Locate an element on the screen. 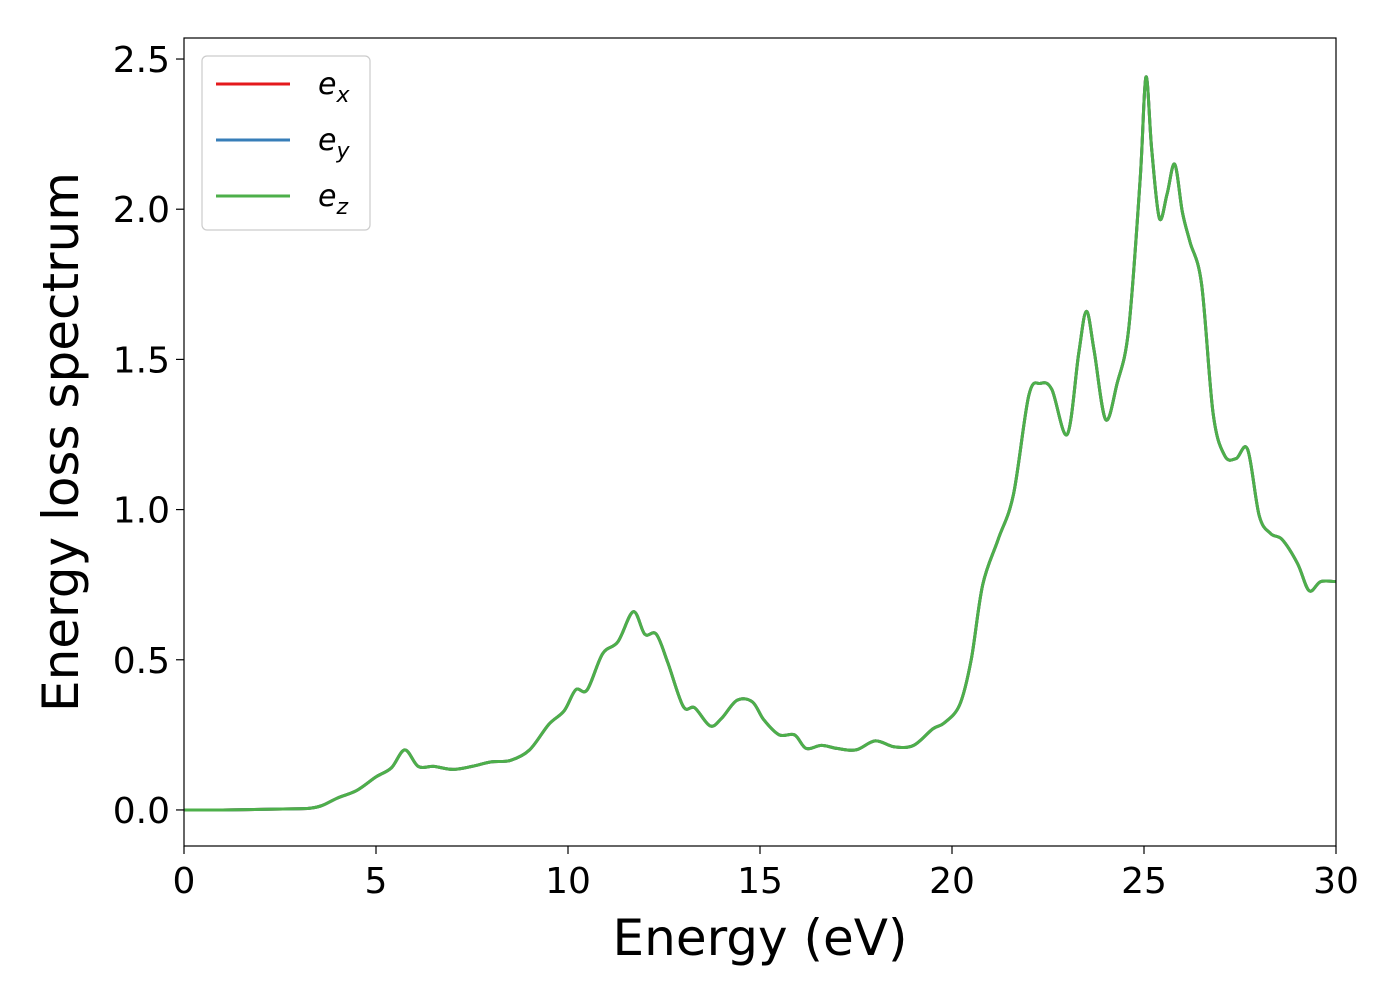 The width and height of the screenshot is (1400, 1000). x-tick-label: 5 is located at coordinates (376, 881).